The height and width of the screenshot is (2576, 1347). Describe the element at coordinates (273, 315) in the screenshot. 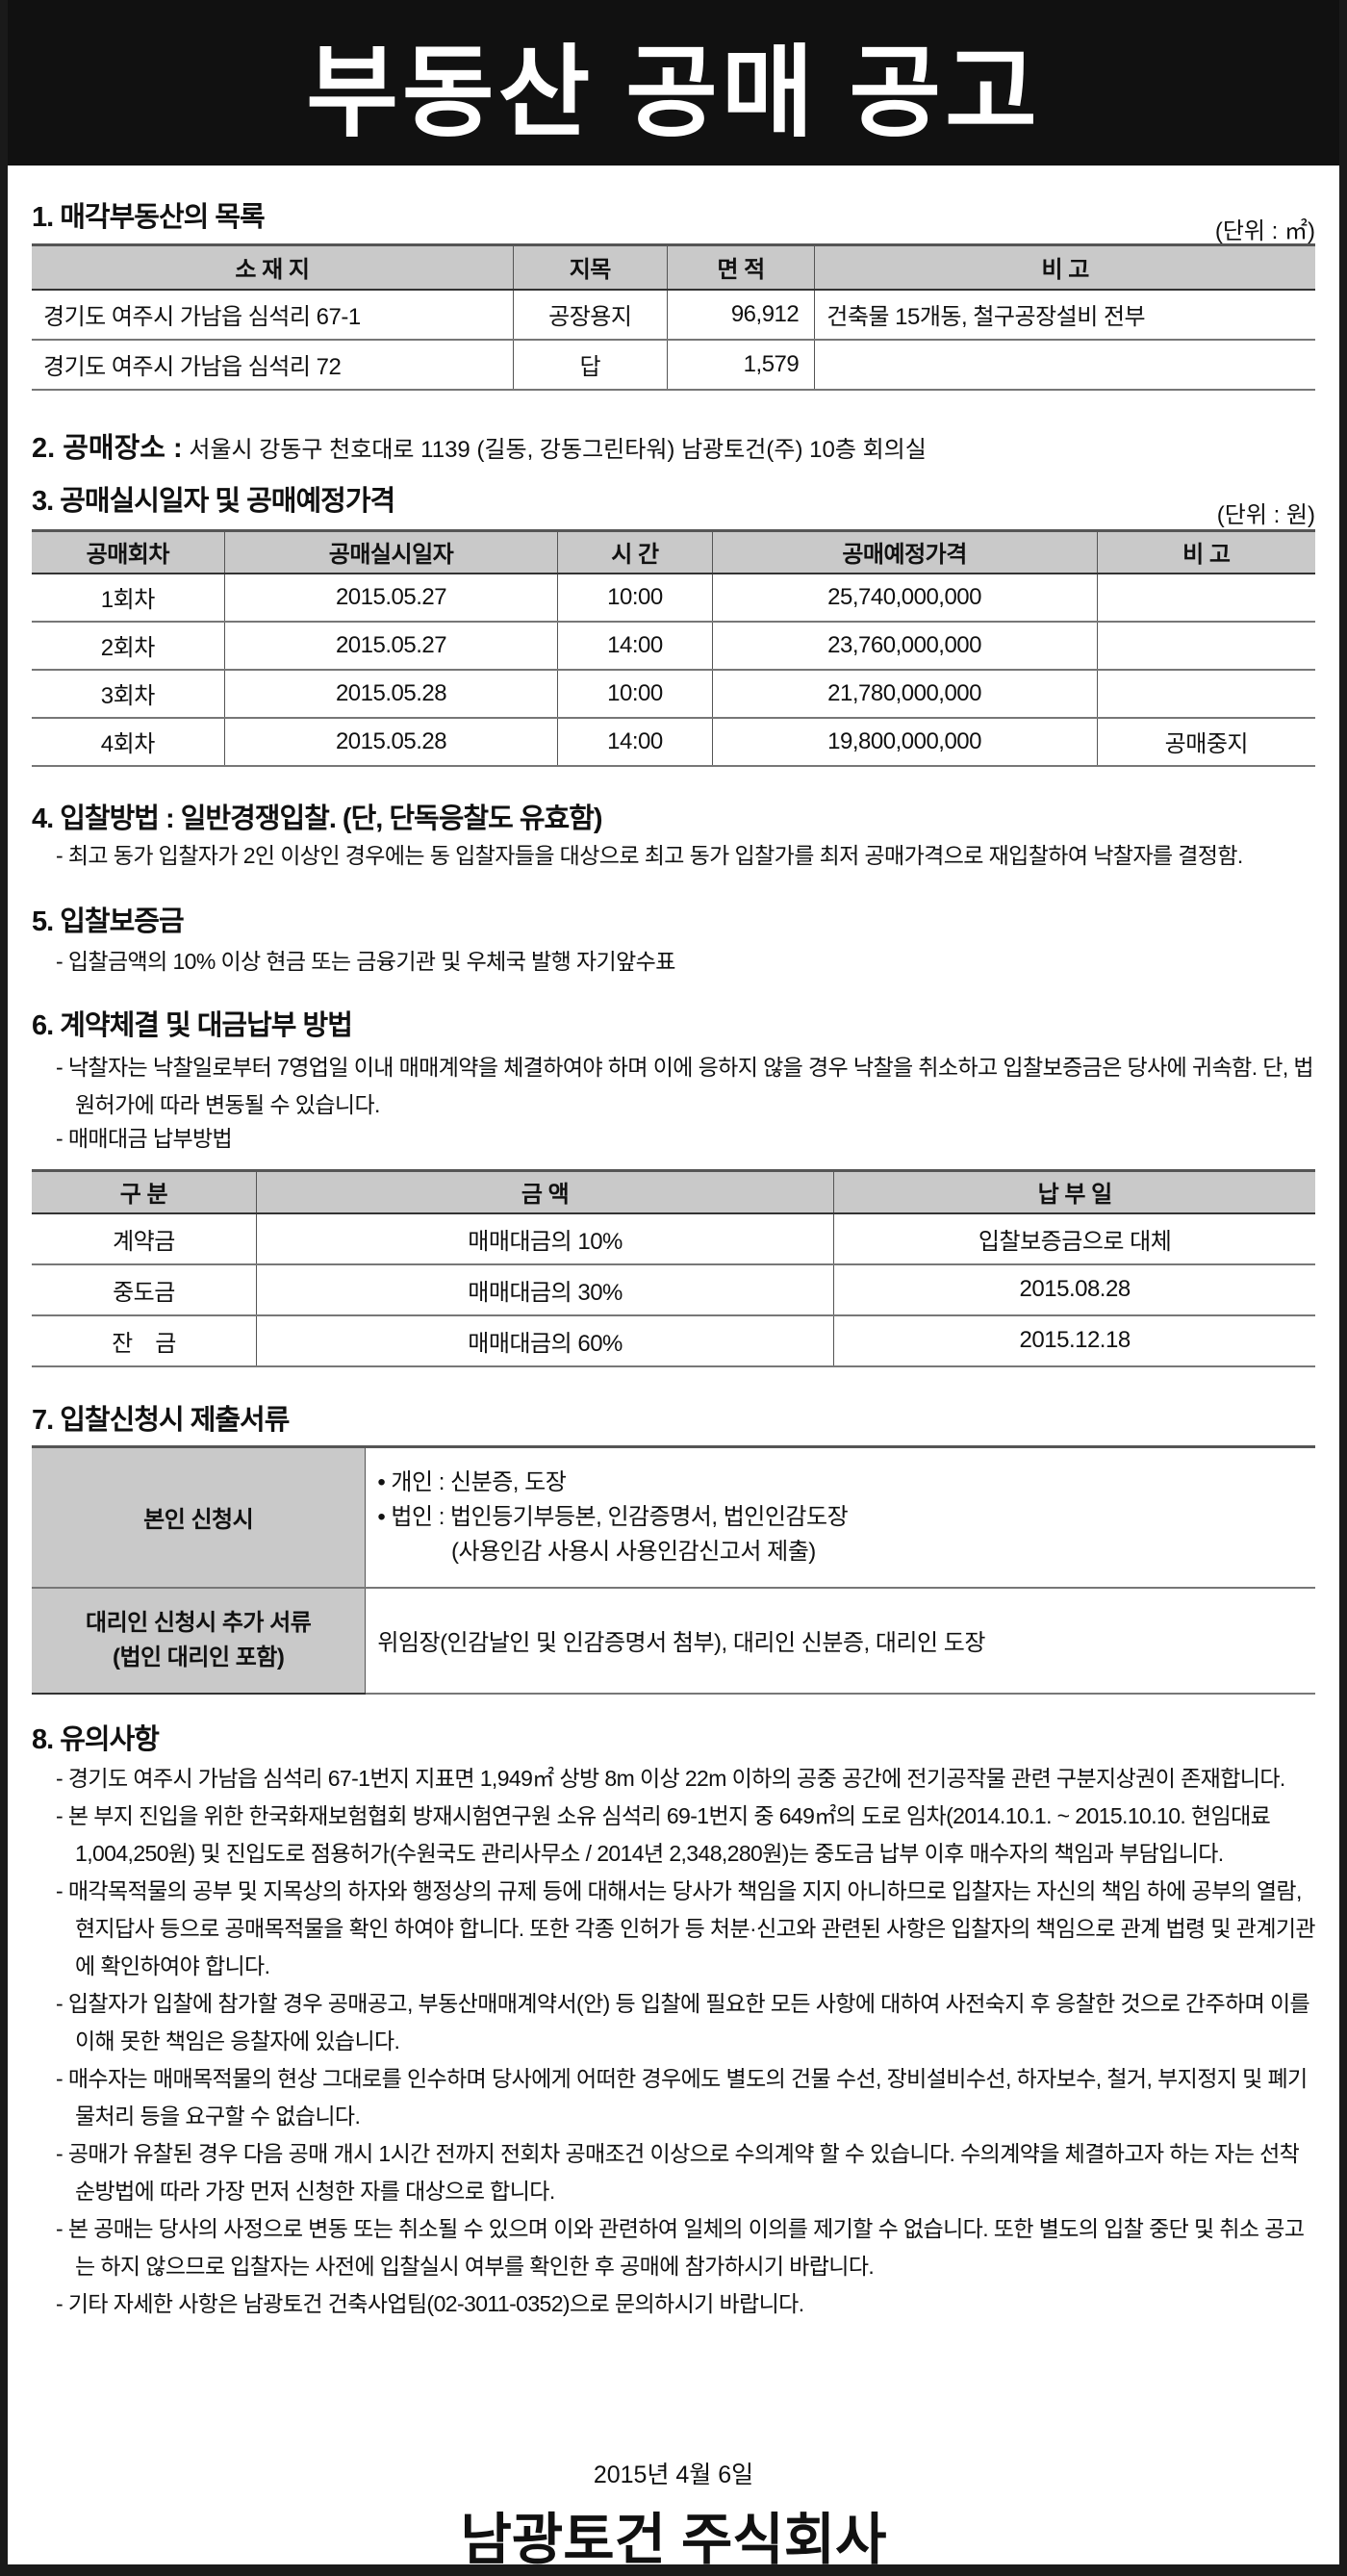

I see `table-cell: 경기도 여주시 가남읍 심석리 67-1` at that location.